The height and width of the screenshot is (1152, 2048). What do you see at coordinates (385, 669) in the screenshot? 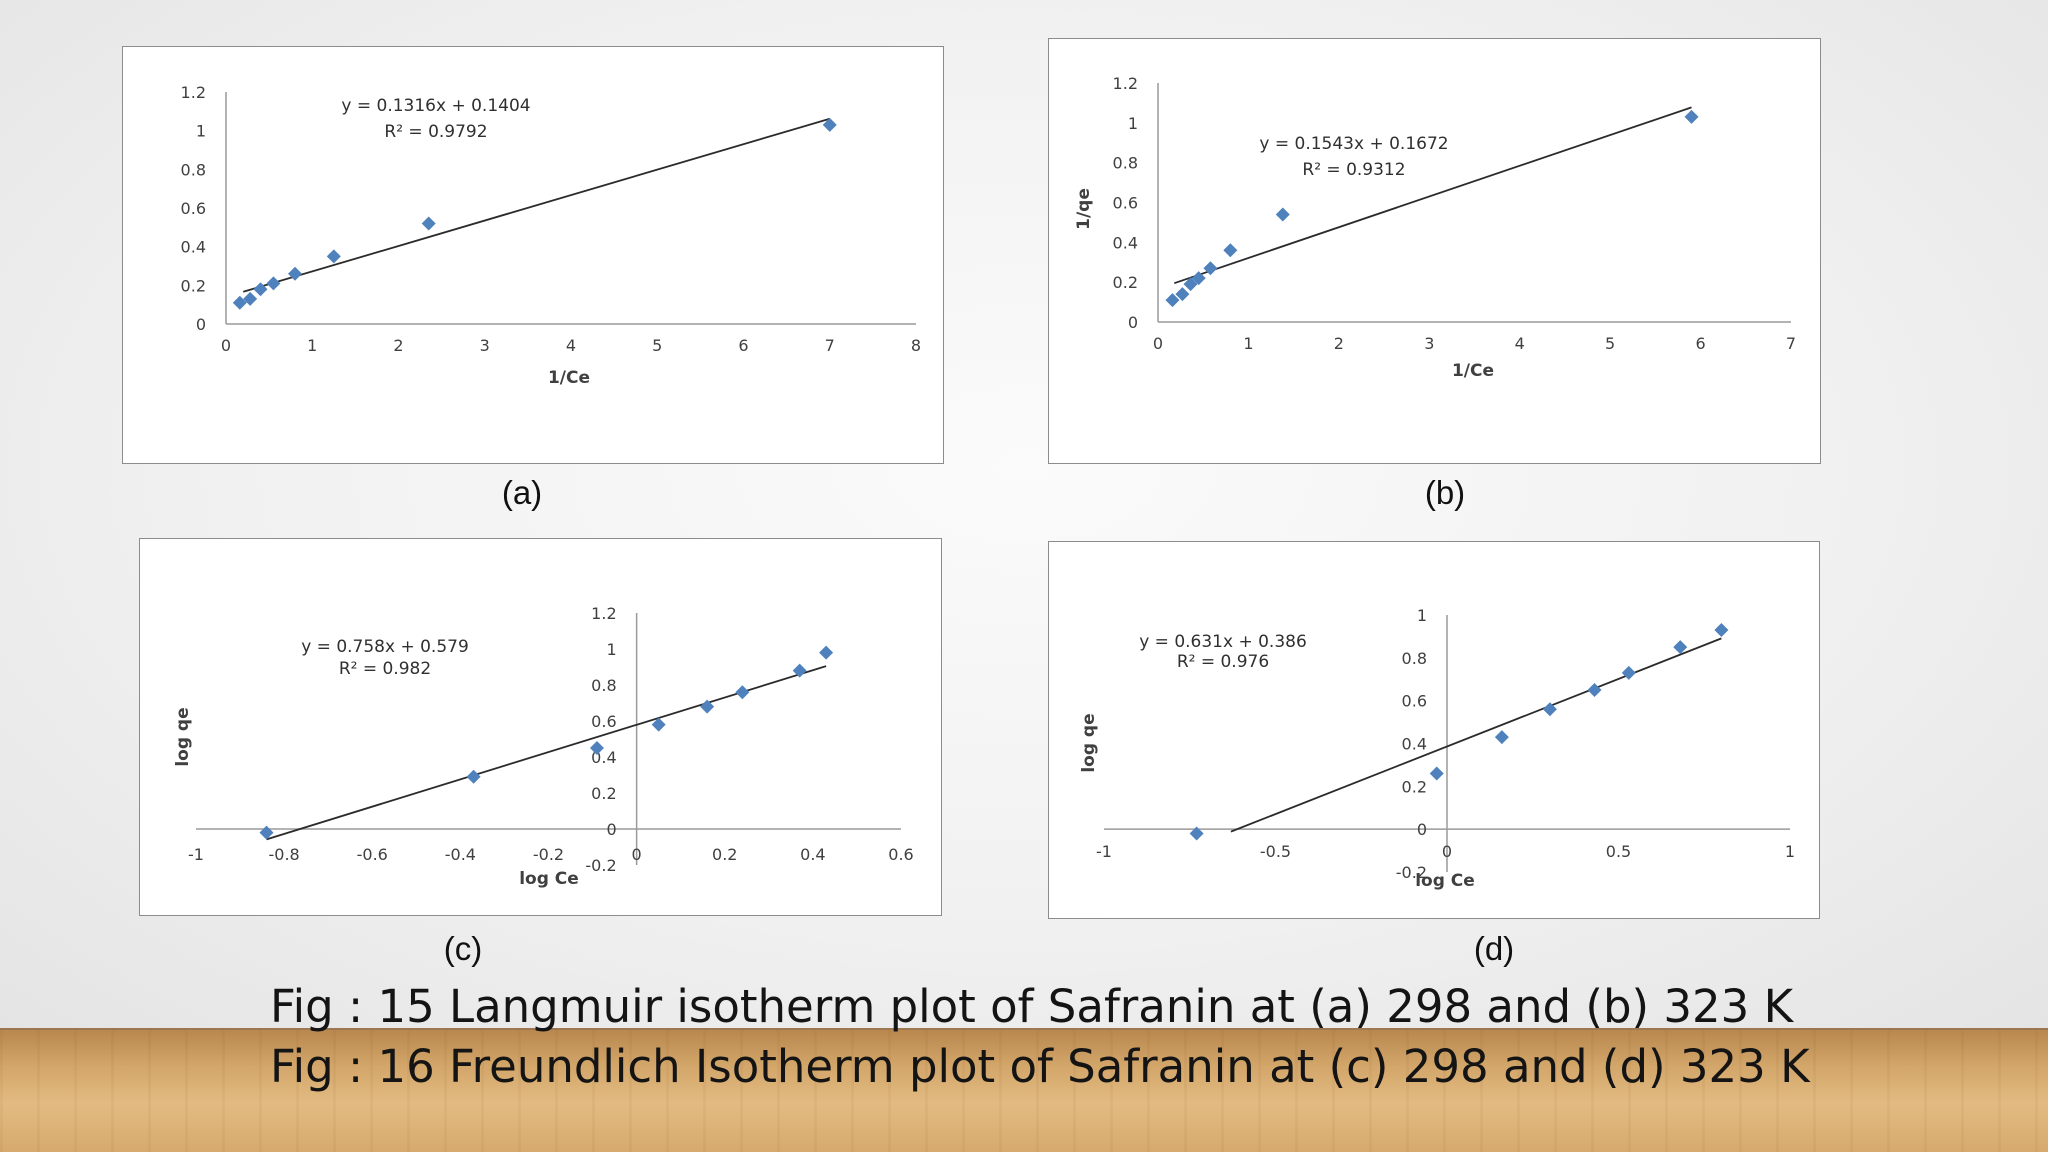
I see `r-squared-label: R² = 0.982` at bounding box center [385, 669].